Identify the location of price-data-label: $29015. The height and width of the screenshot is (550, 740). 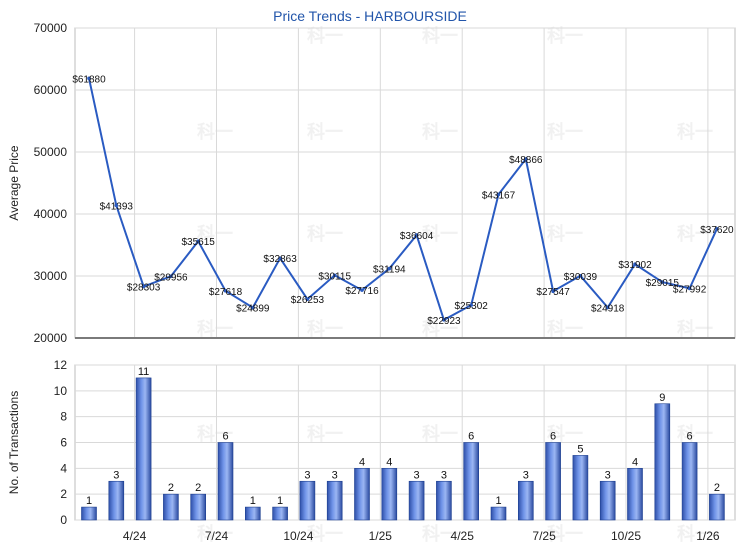
(663, 283).